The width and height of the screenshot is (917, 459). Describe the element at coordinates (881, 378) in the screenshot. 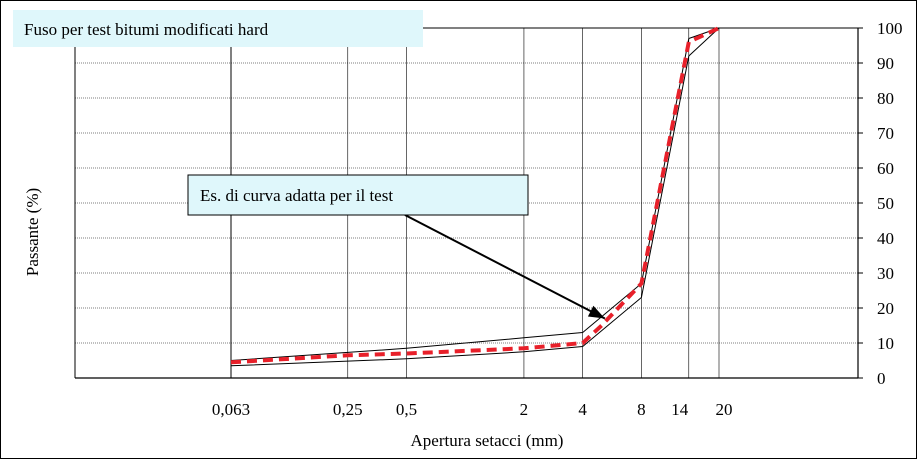

I see `y-tick-label: 0` at that location.